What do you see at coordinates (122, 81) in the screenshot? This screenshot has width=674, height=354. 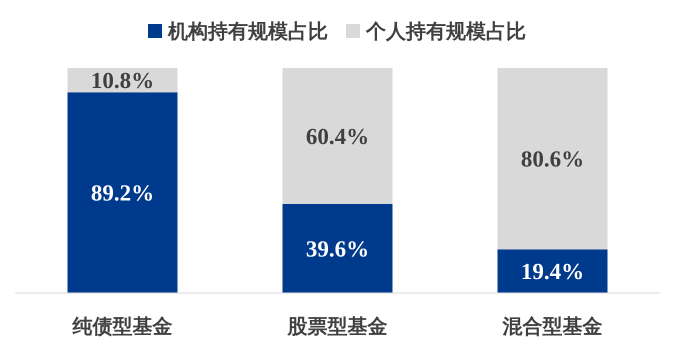 I see `data-label: 10.8%` at bounding box center [122, 81].